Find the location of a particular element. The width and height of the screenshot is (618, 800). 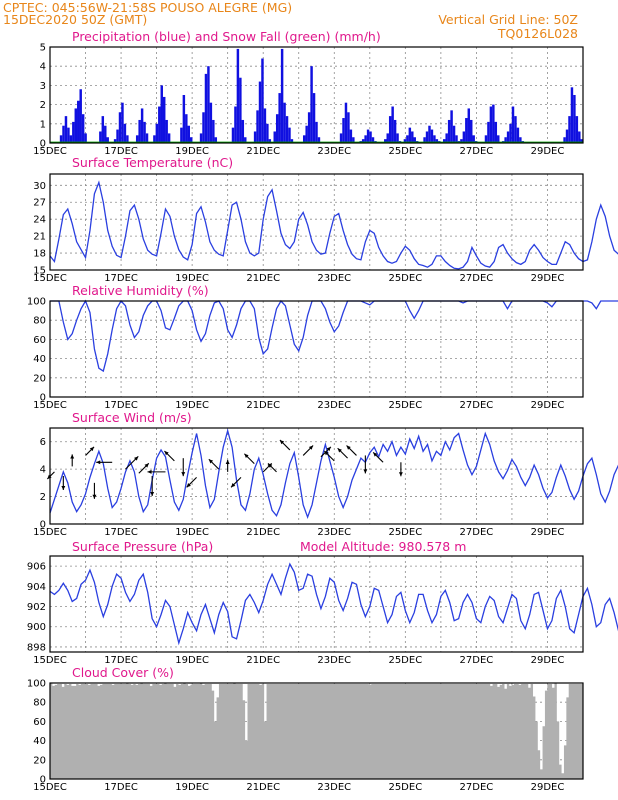

wind-x-tick-label: 17DEC is located at coordinates (121, 532).